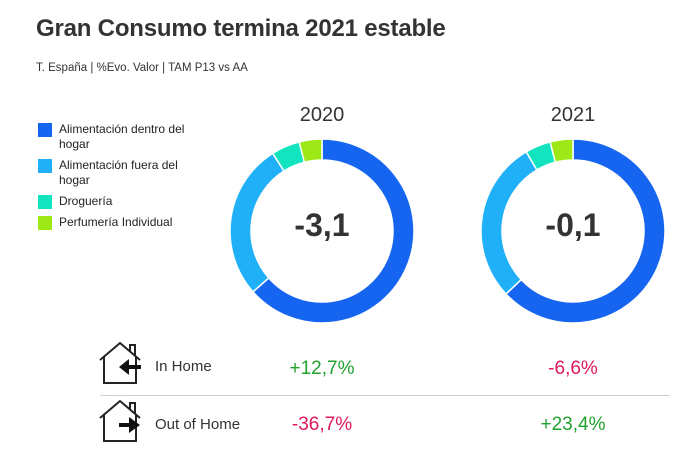  I want to click on legend-item: Alimentación dentro del hogar, so click(113, 137).